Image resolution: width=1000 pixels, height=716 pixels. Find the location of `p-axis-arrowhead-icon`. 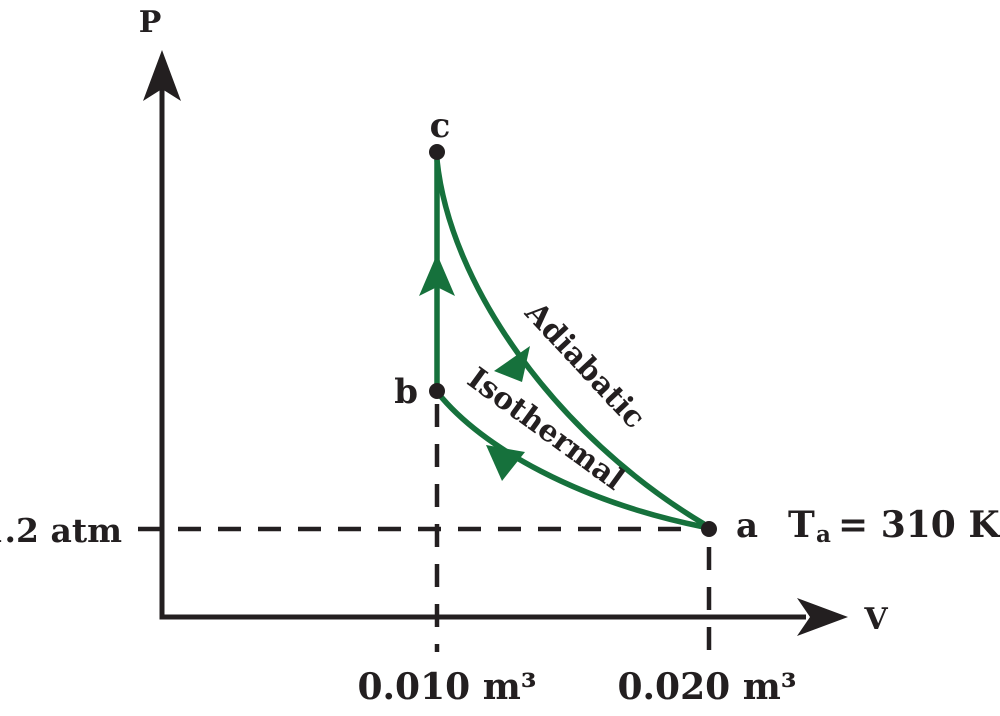

p-axis-arrowhead-icon is located at coordinates (162, 75).